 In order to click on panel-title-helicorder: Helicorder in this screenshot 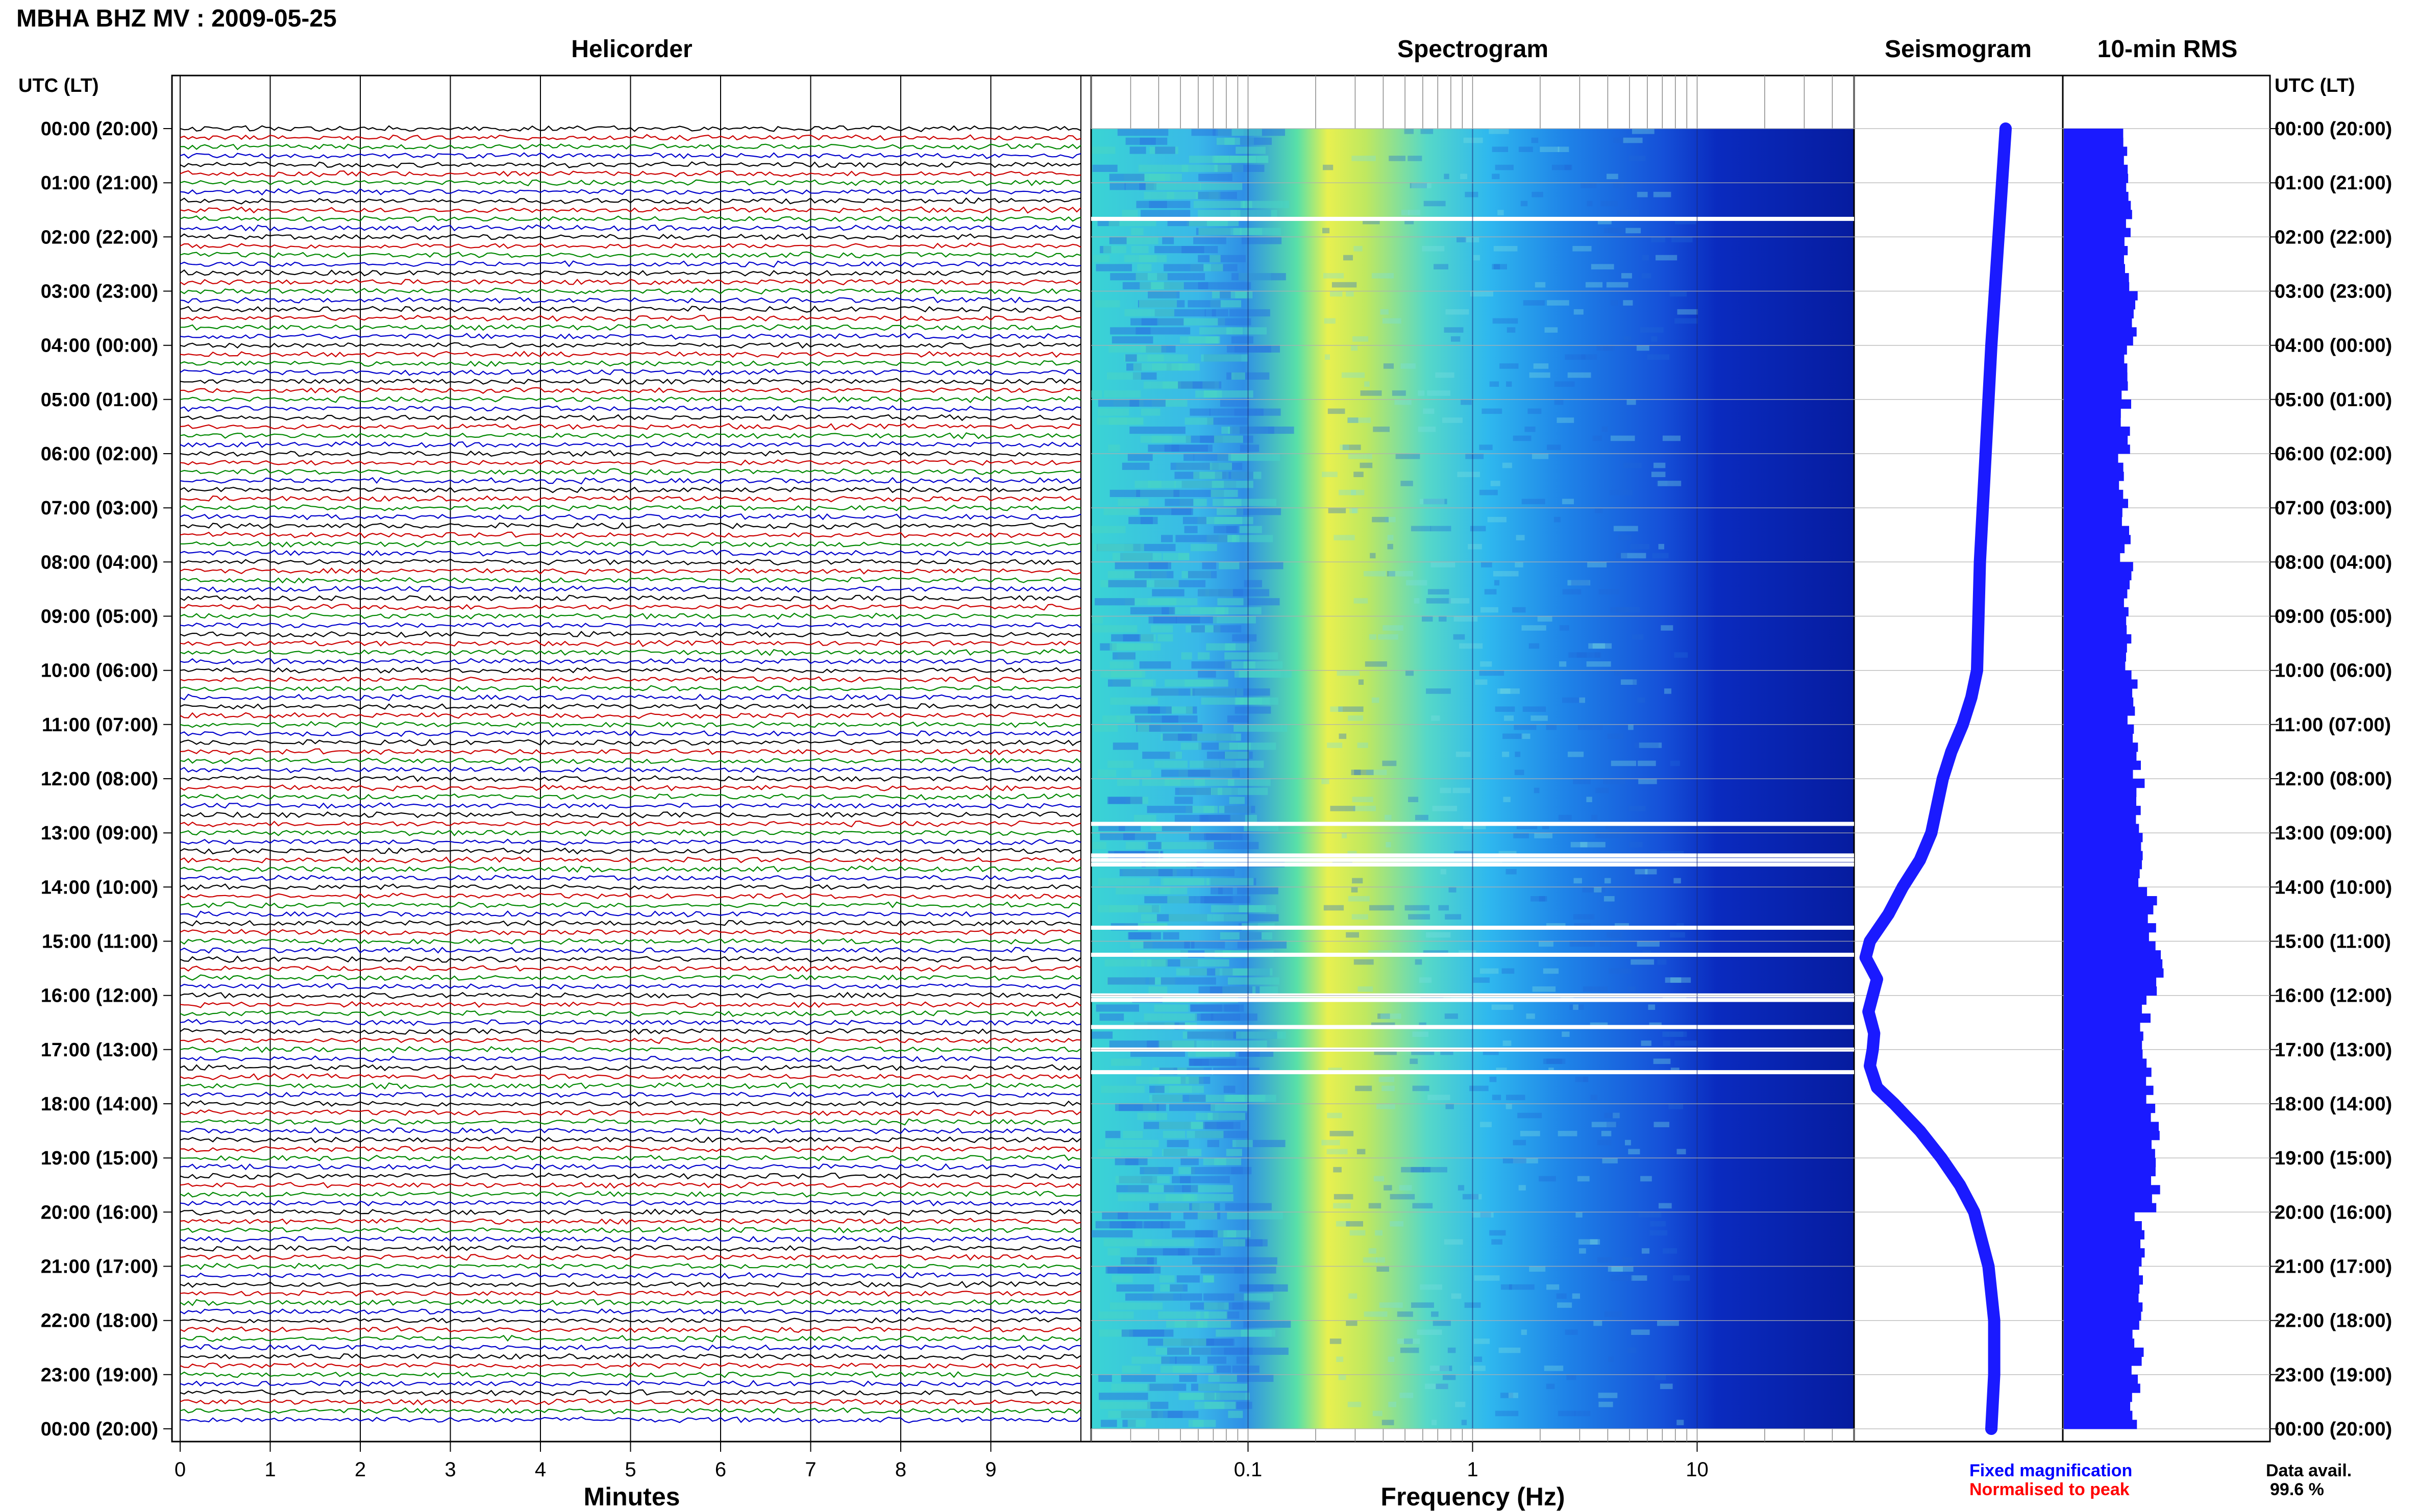, I will do `click(631, 49)`.